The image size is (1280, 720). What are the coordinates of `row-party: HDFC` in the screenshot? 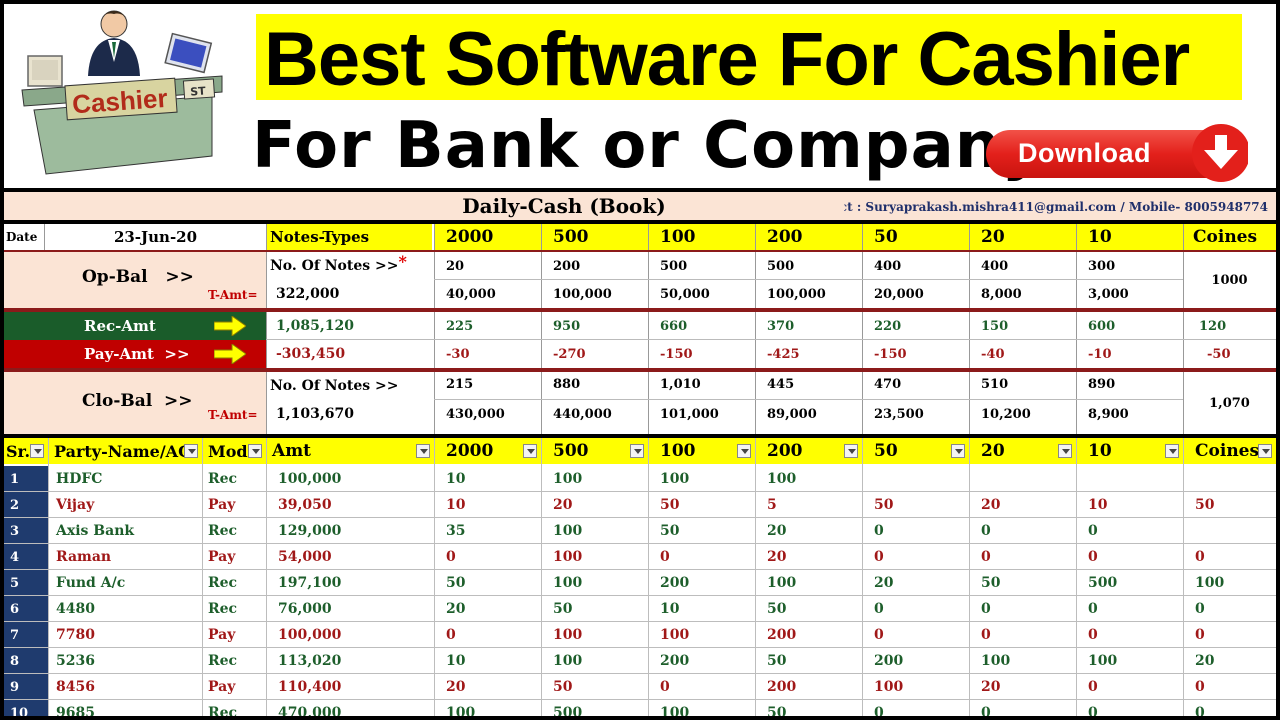 It's located at (79, 479).